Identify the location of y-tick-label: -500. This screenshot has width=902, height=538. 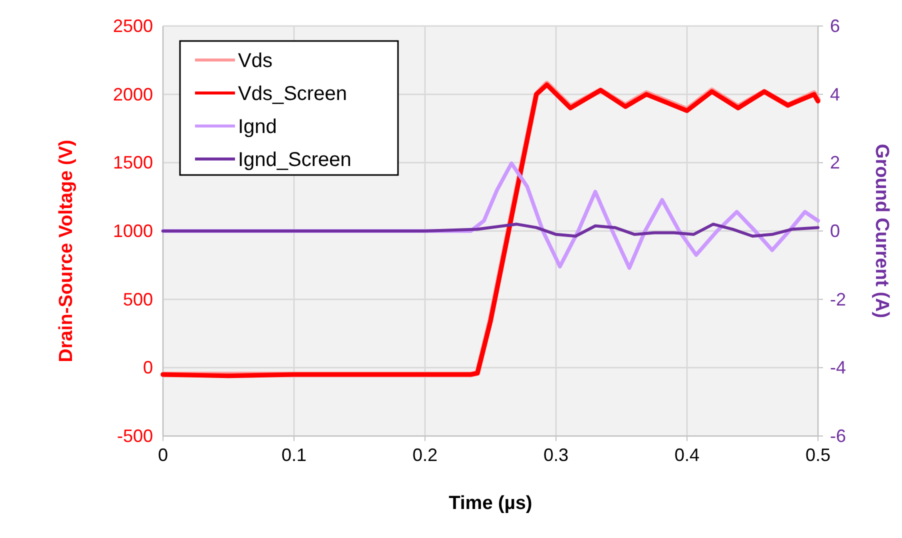
(134, 436).